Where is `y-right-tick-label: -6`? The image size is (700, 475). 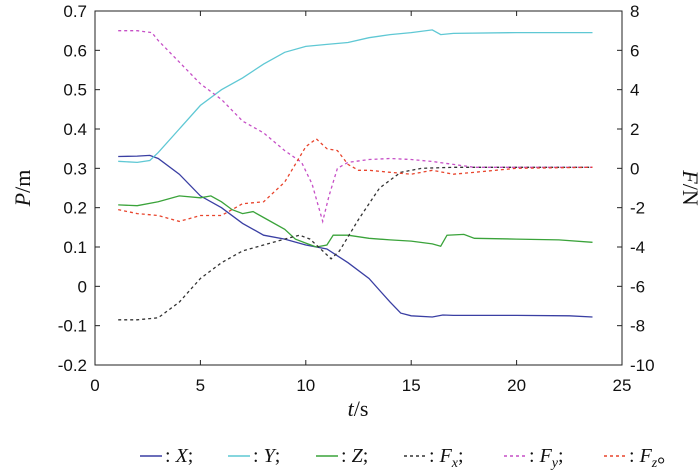 y-right-tick-label: -6 is located at coordinates (637, 286).